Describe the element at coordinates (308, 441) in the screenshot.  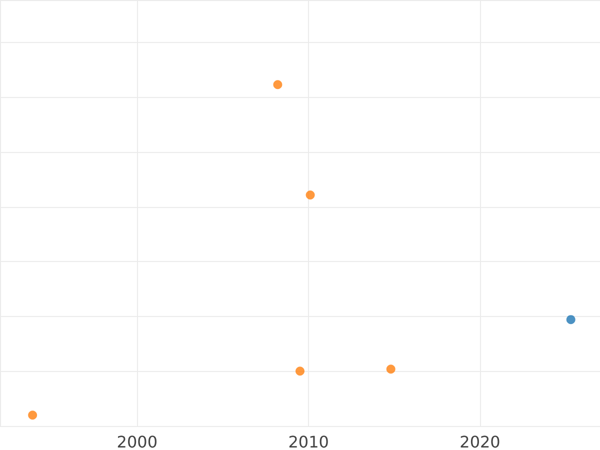
I see `x-tick-label: 2010` at that location.